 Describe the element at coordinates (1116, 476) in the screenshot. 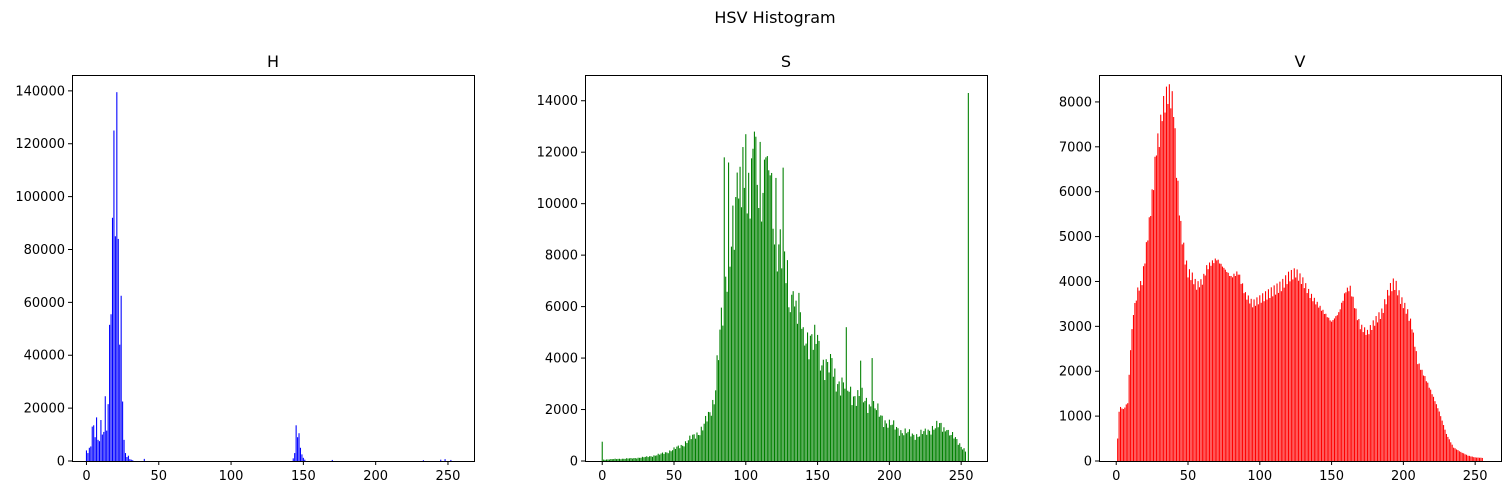

I see `value-x-tick-label: 0` at that location.